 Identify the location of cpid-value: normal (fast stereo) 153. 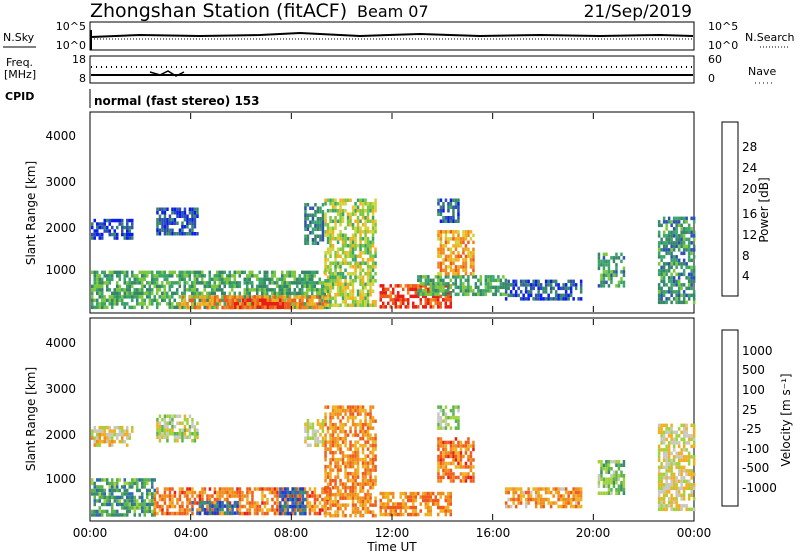
(177, 101).